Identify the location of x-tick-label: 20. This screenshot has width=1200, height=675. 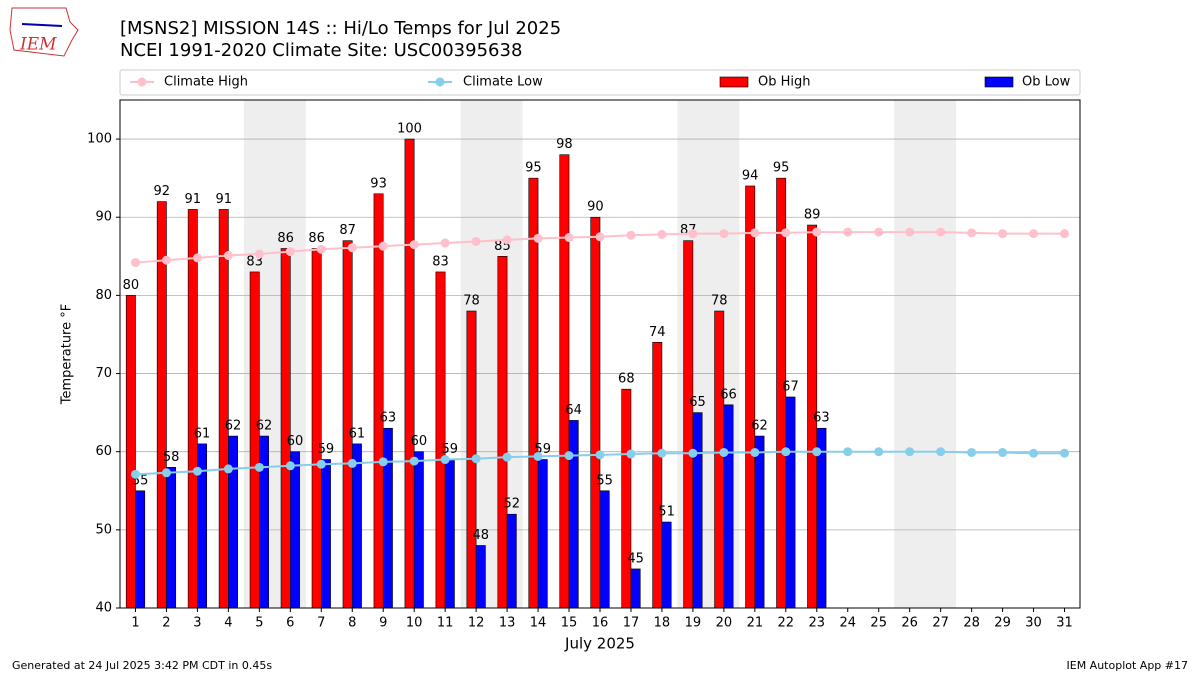
(724, 623).